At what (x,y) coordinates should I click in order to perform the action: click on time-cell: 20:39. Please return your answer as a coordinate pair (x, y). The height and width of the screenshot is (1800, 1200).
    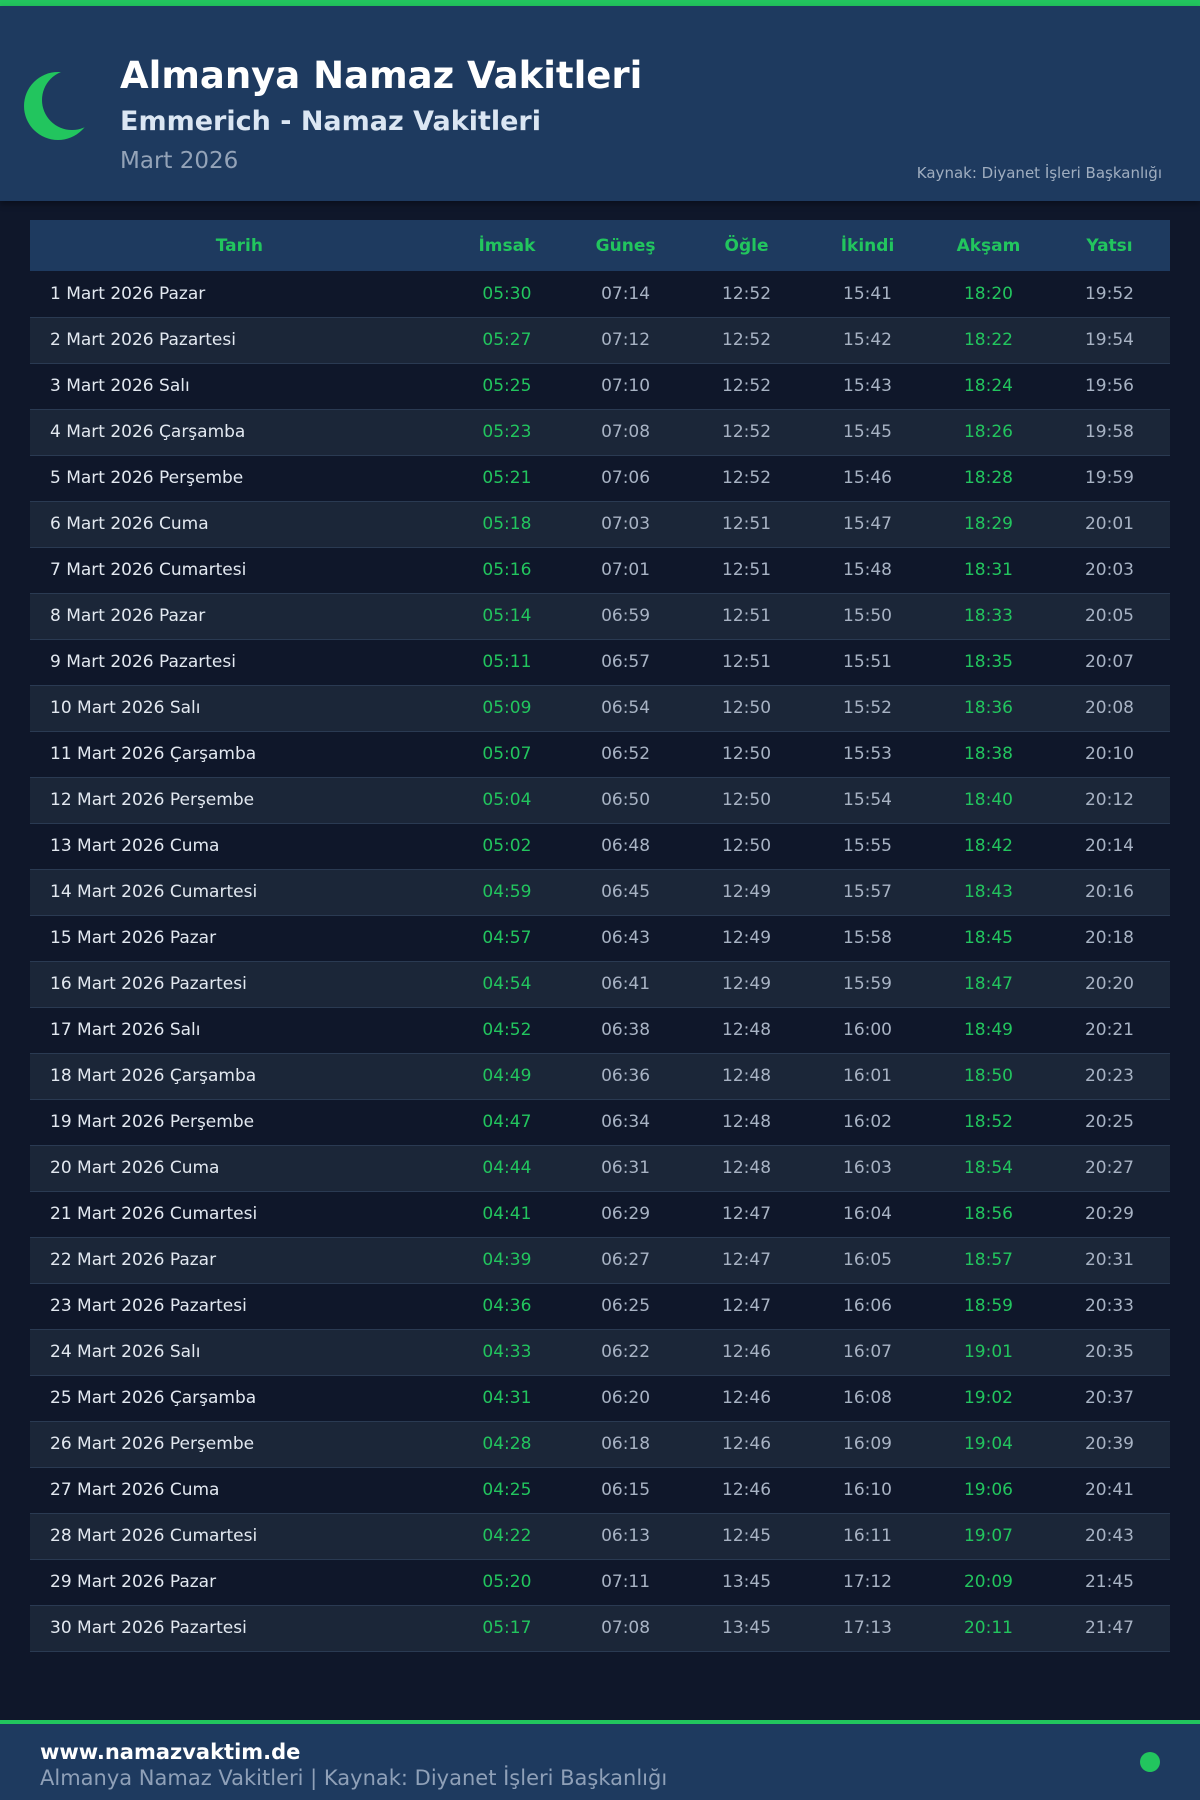
    Looking at the image, I should click on (1109, 1444).